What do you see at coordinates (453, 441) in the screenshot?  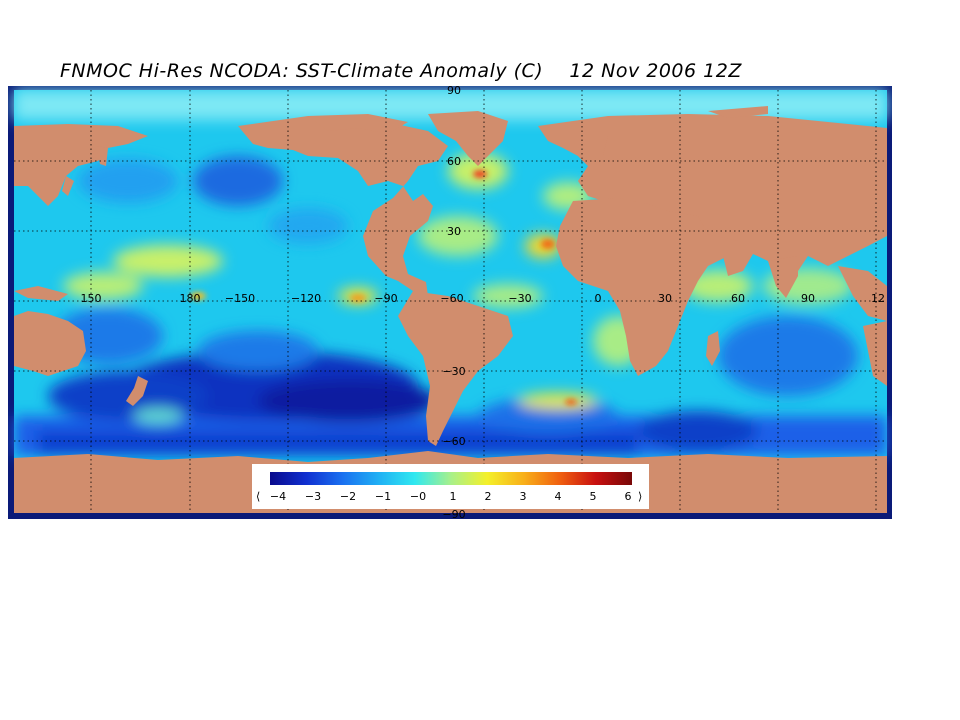 I see `latitude-label: −60` at bounding box center [453, 441].